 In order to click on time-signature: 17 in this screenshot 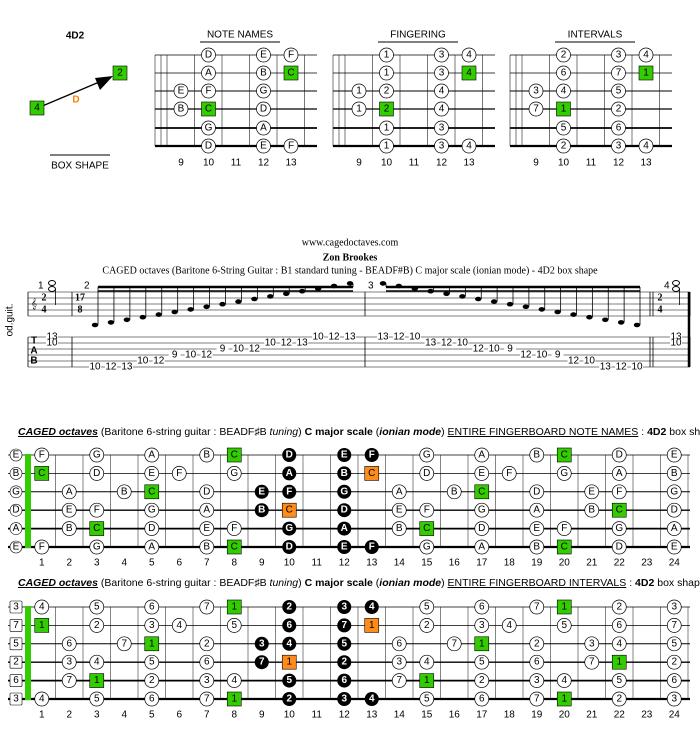, I will do `click(80, 298)`.